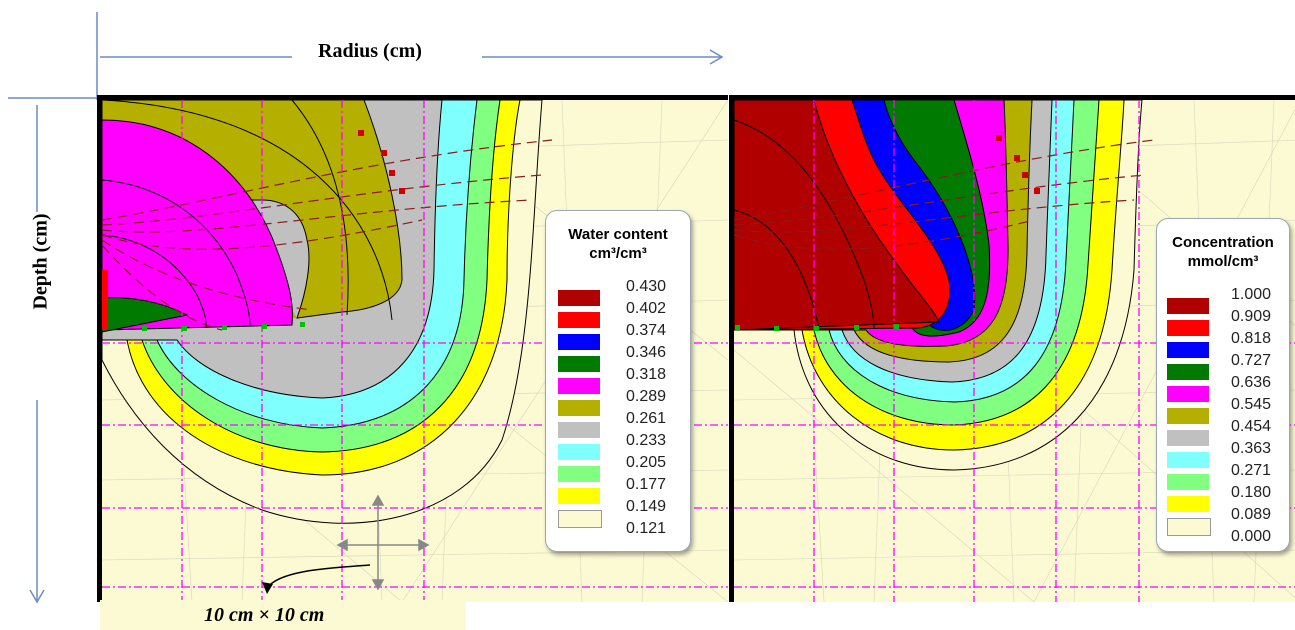  What do you see at coordinates (646, 396) in the screenshot?
I see `legend-value: 0.289` at bounding box center [646, 396].